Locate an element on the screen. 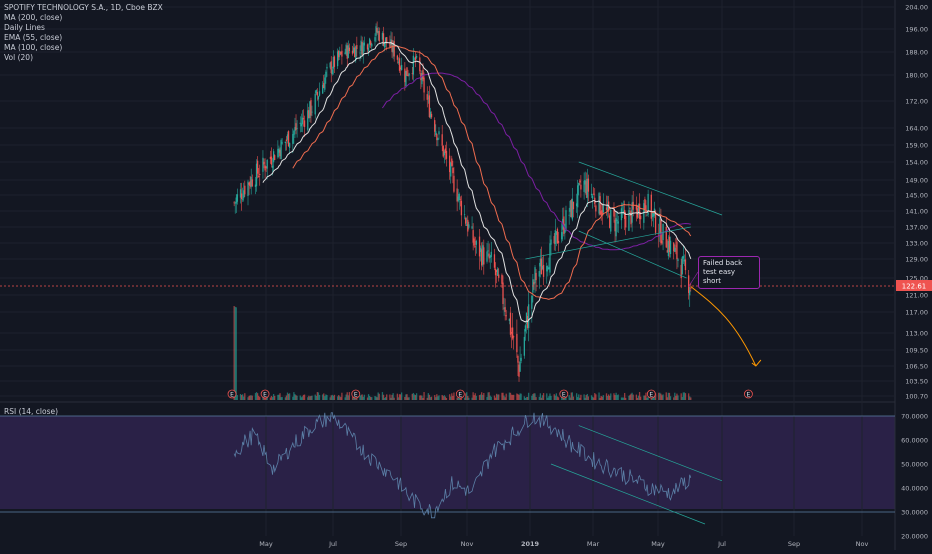 The width and height of the screenshot is (932, 554). legend-ema55: EMA (55, close) is located at coordinates (33, 37).